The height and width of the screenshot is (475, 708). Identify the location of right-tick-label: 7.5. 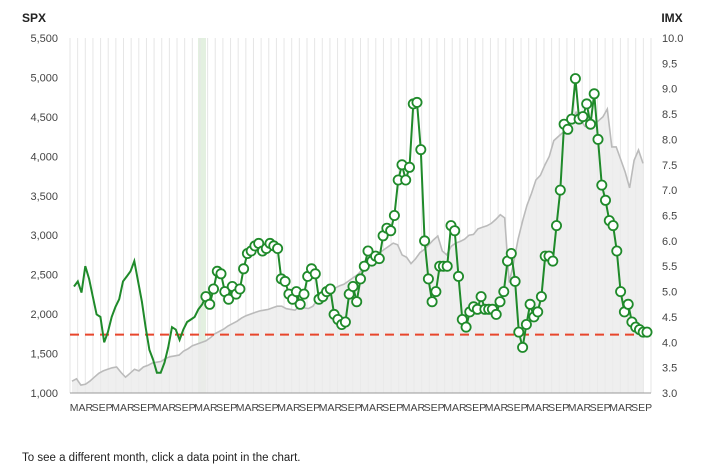
(669, 166).